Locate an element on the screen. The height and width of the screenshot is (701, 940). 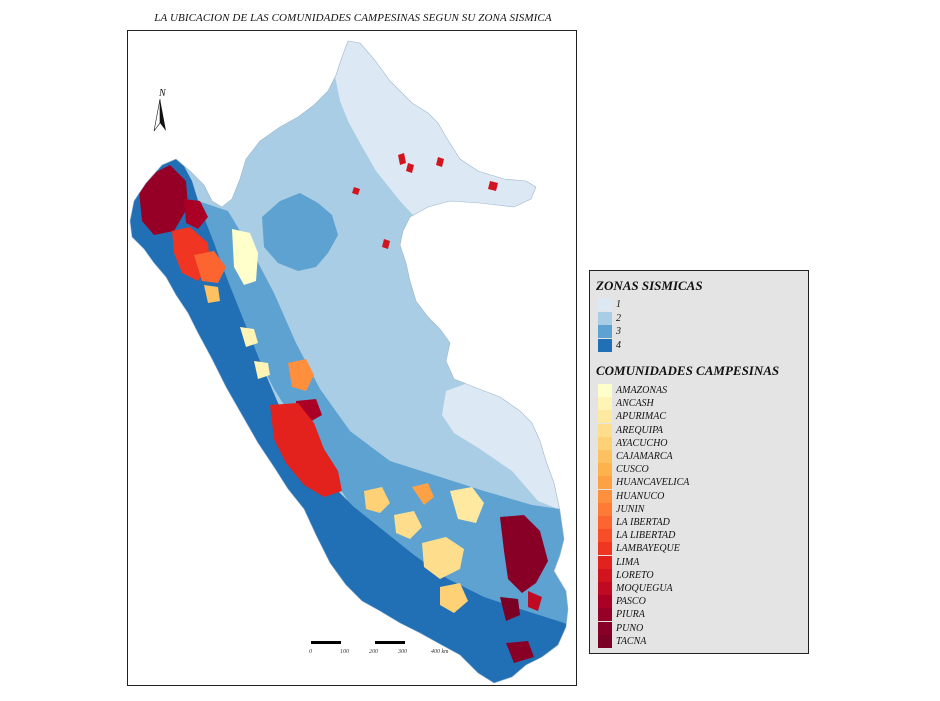
community-item: ANCASH is located at coordinates (626, 404).